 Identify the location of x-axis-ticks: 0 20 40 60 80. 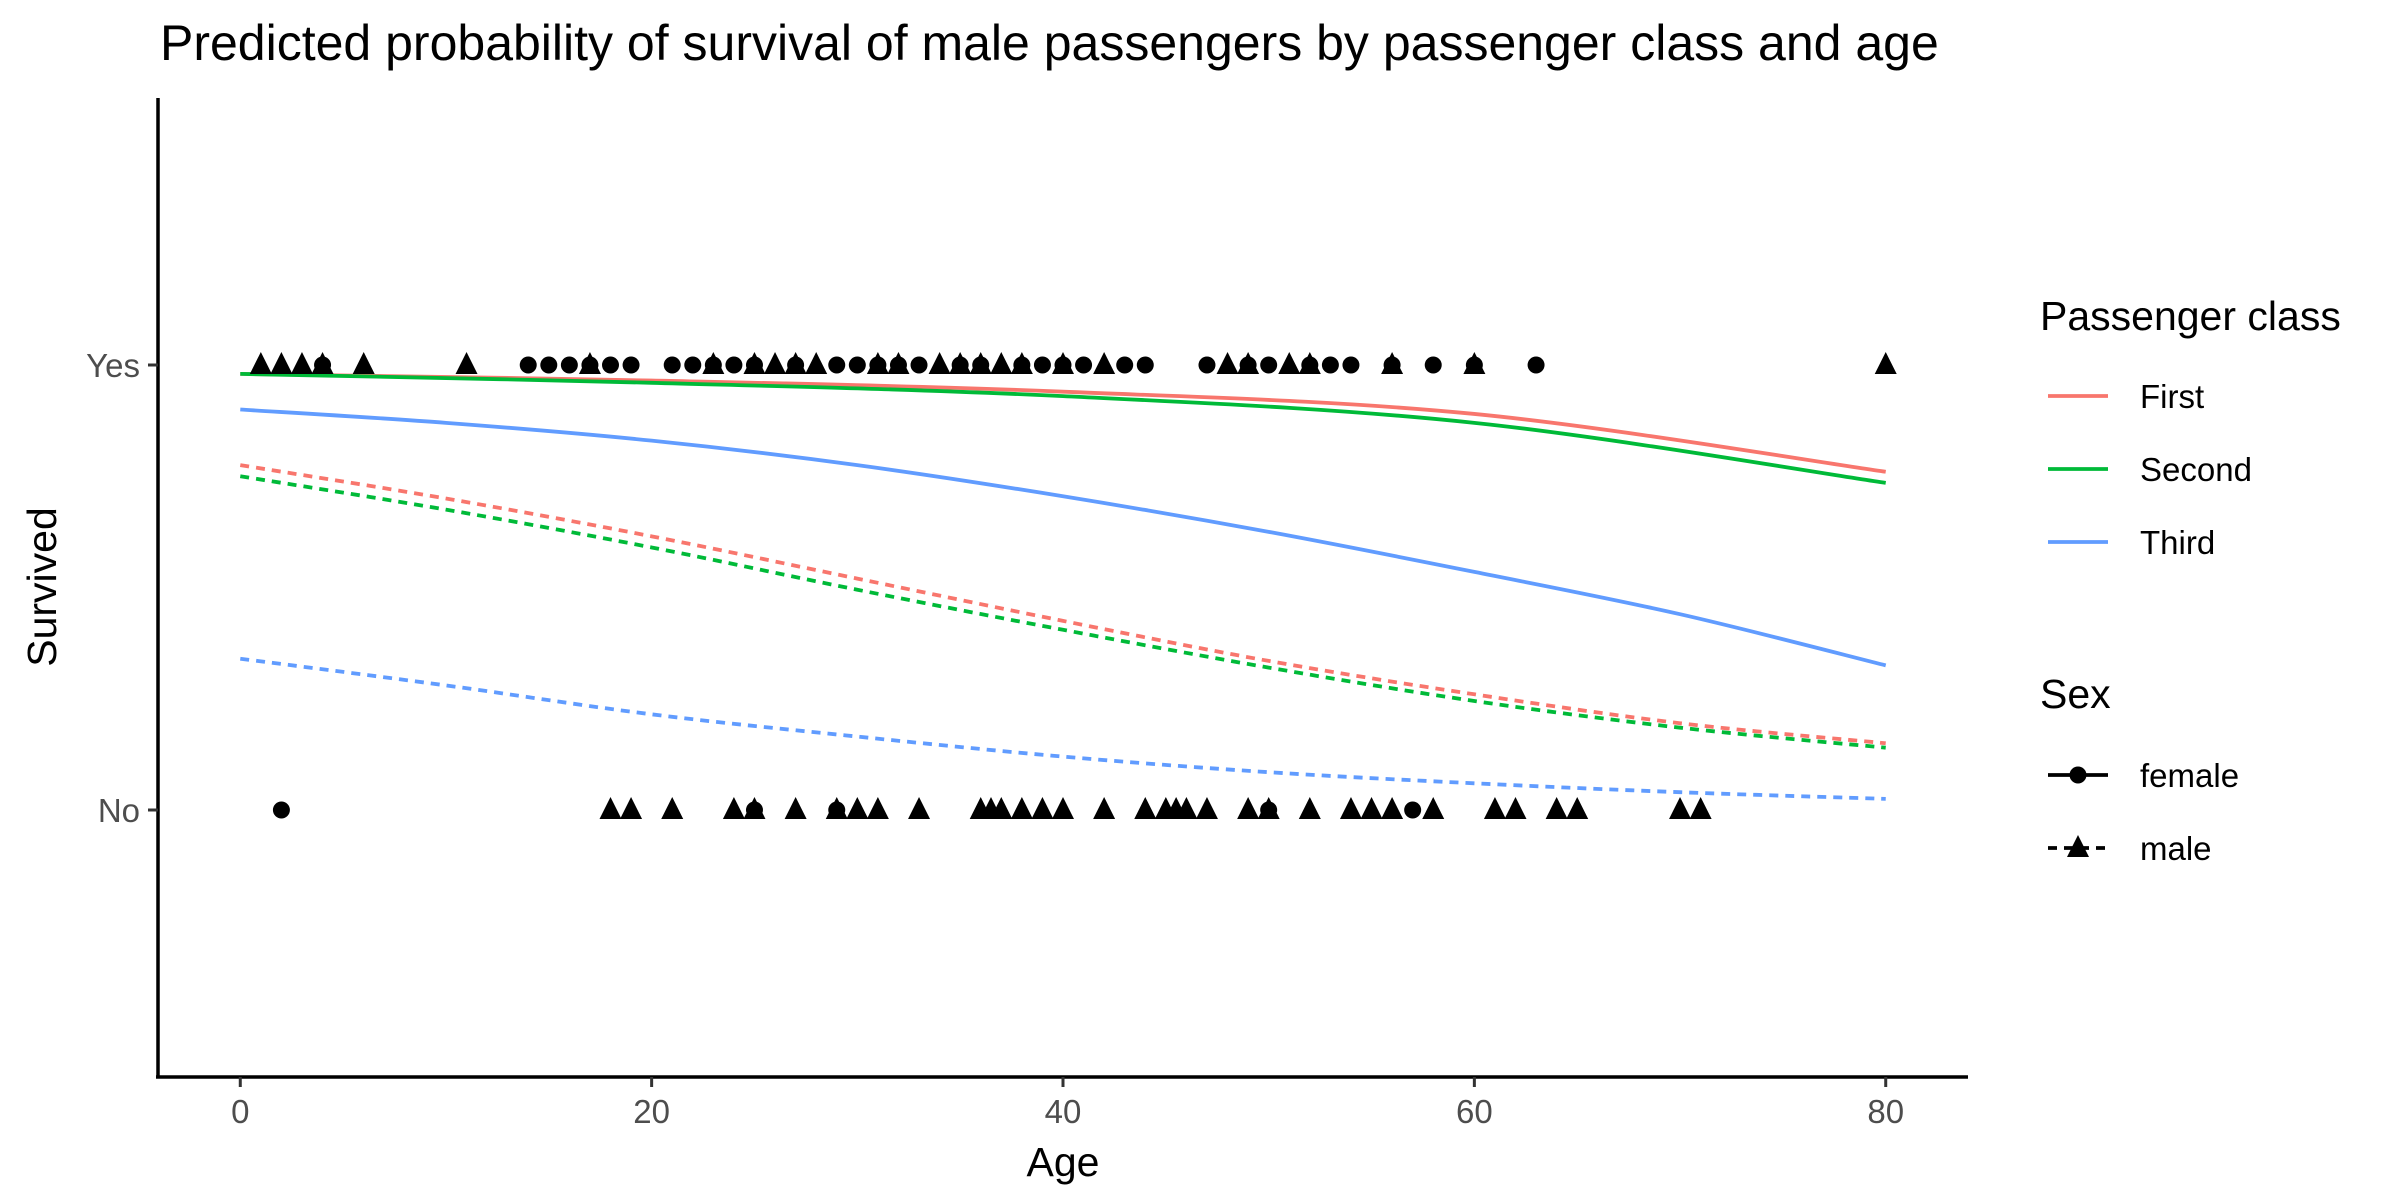
(1067, 1103).